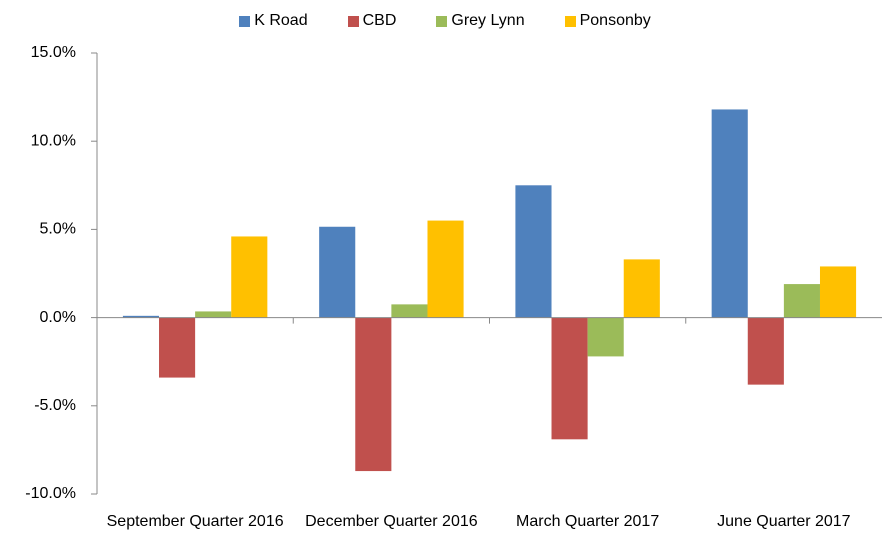 Image resolution: width=890 pixels, height=552 pixels. What do you see at coordinates (53, 52) in the screenshot?
I see `y-tick-label: 15.0%` at bounding box center [53, 52].